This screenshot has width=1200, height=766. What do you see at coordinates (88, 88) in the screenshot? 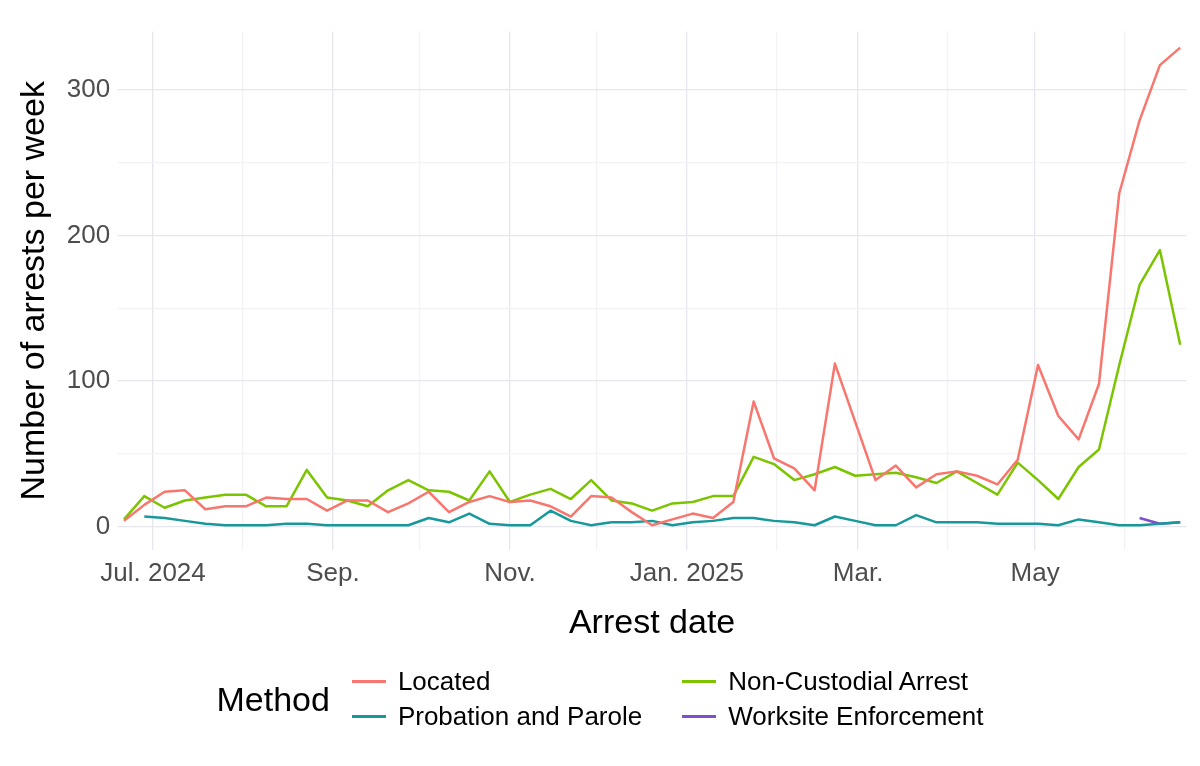
I see `y-tick-label: 300` at bounding box center [88, 88].